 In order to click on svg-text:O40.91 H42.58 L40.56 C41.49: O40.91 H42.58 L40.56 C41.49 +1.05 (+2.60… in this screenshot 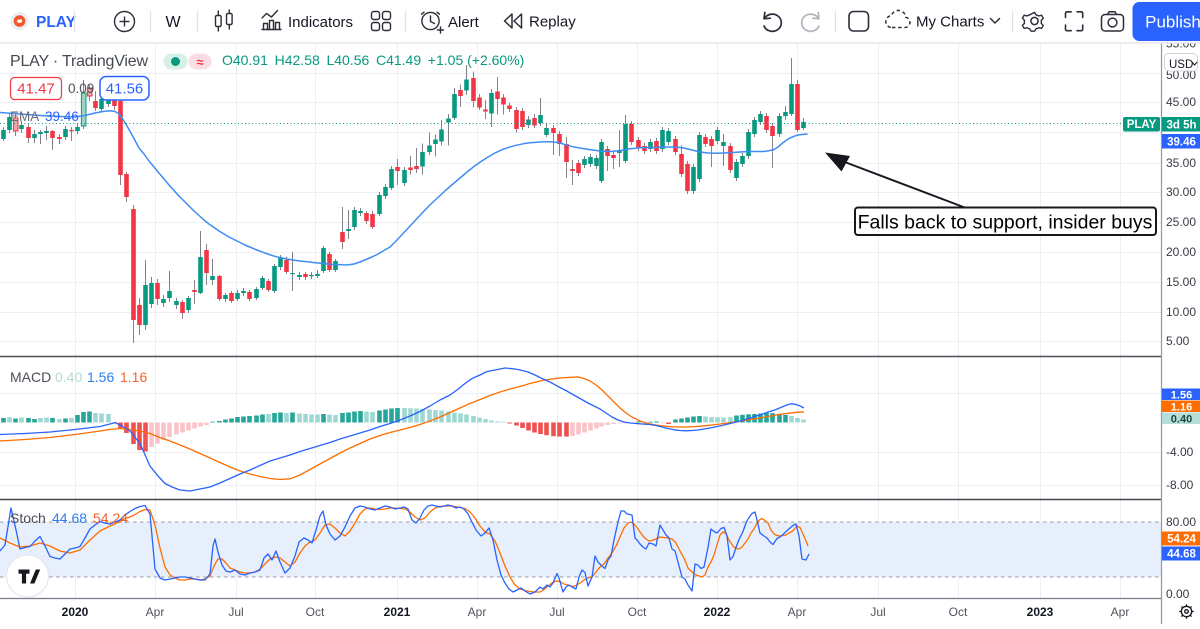, I will do `click(373, 60)`.